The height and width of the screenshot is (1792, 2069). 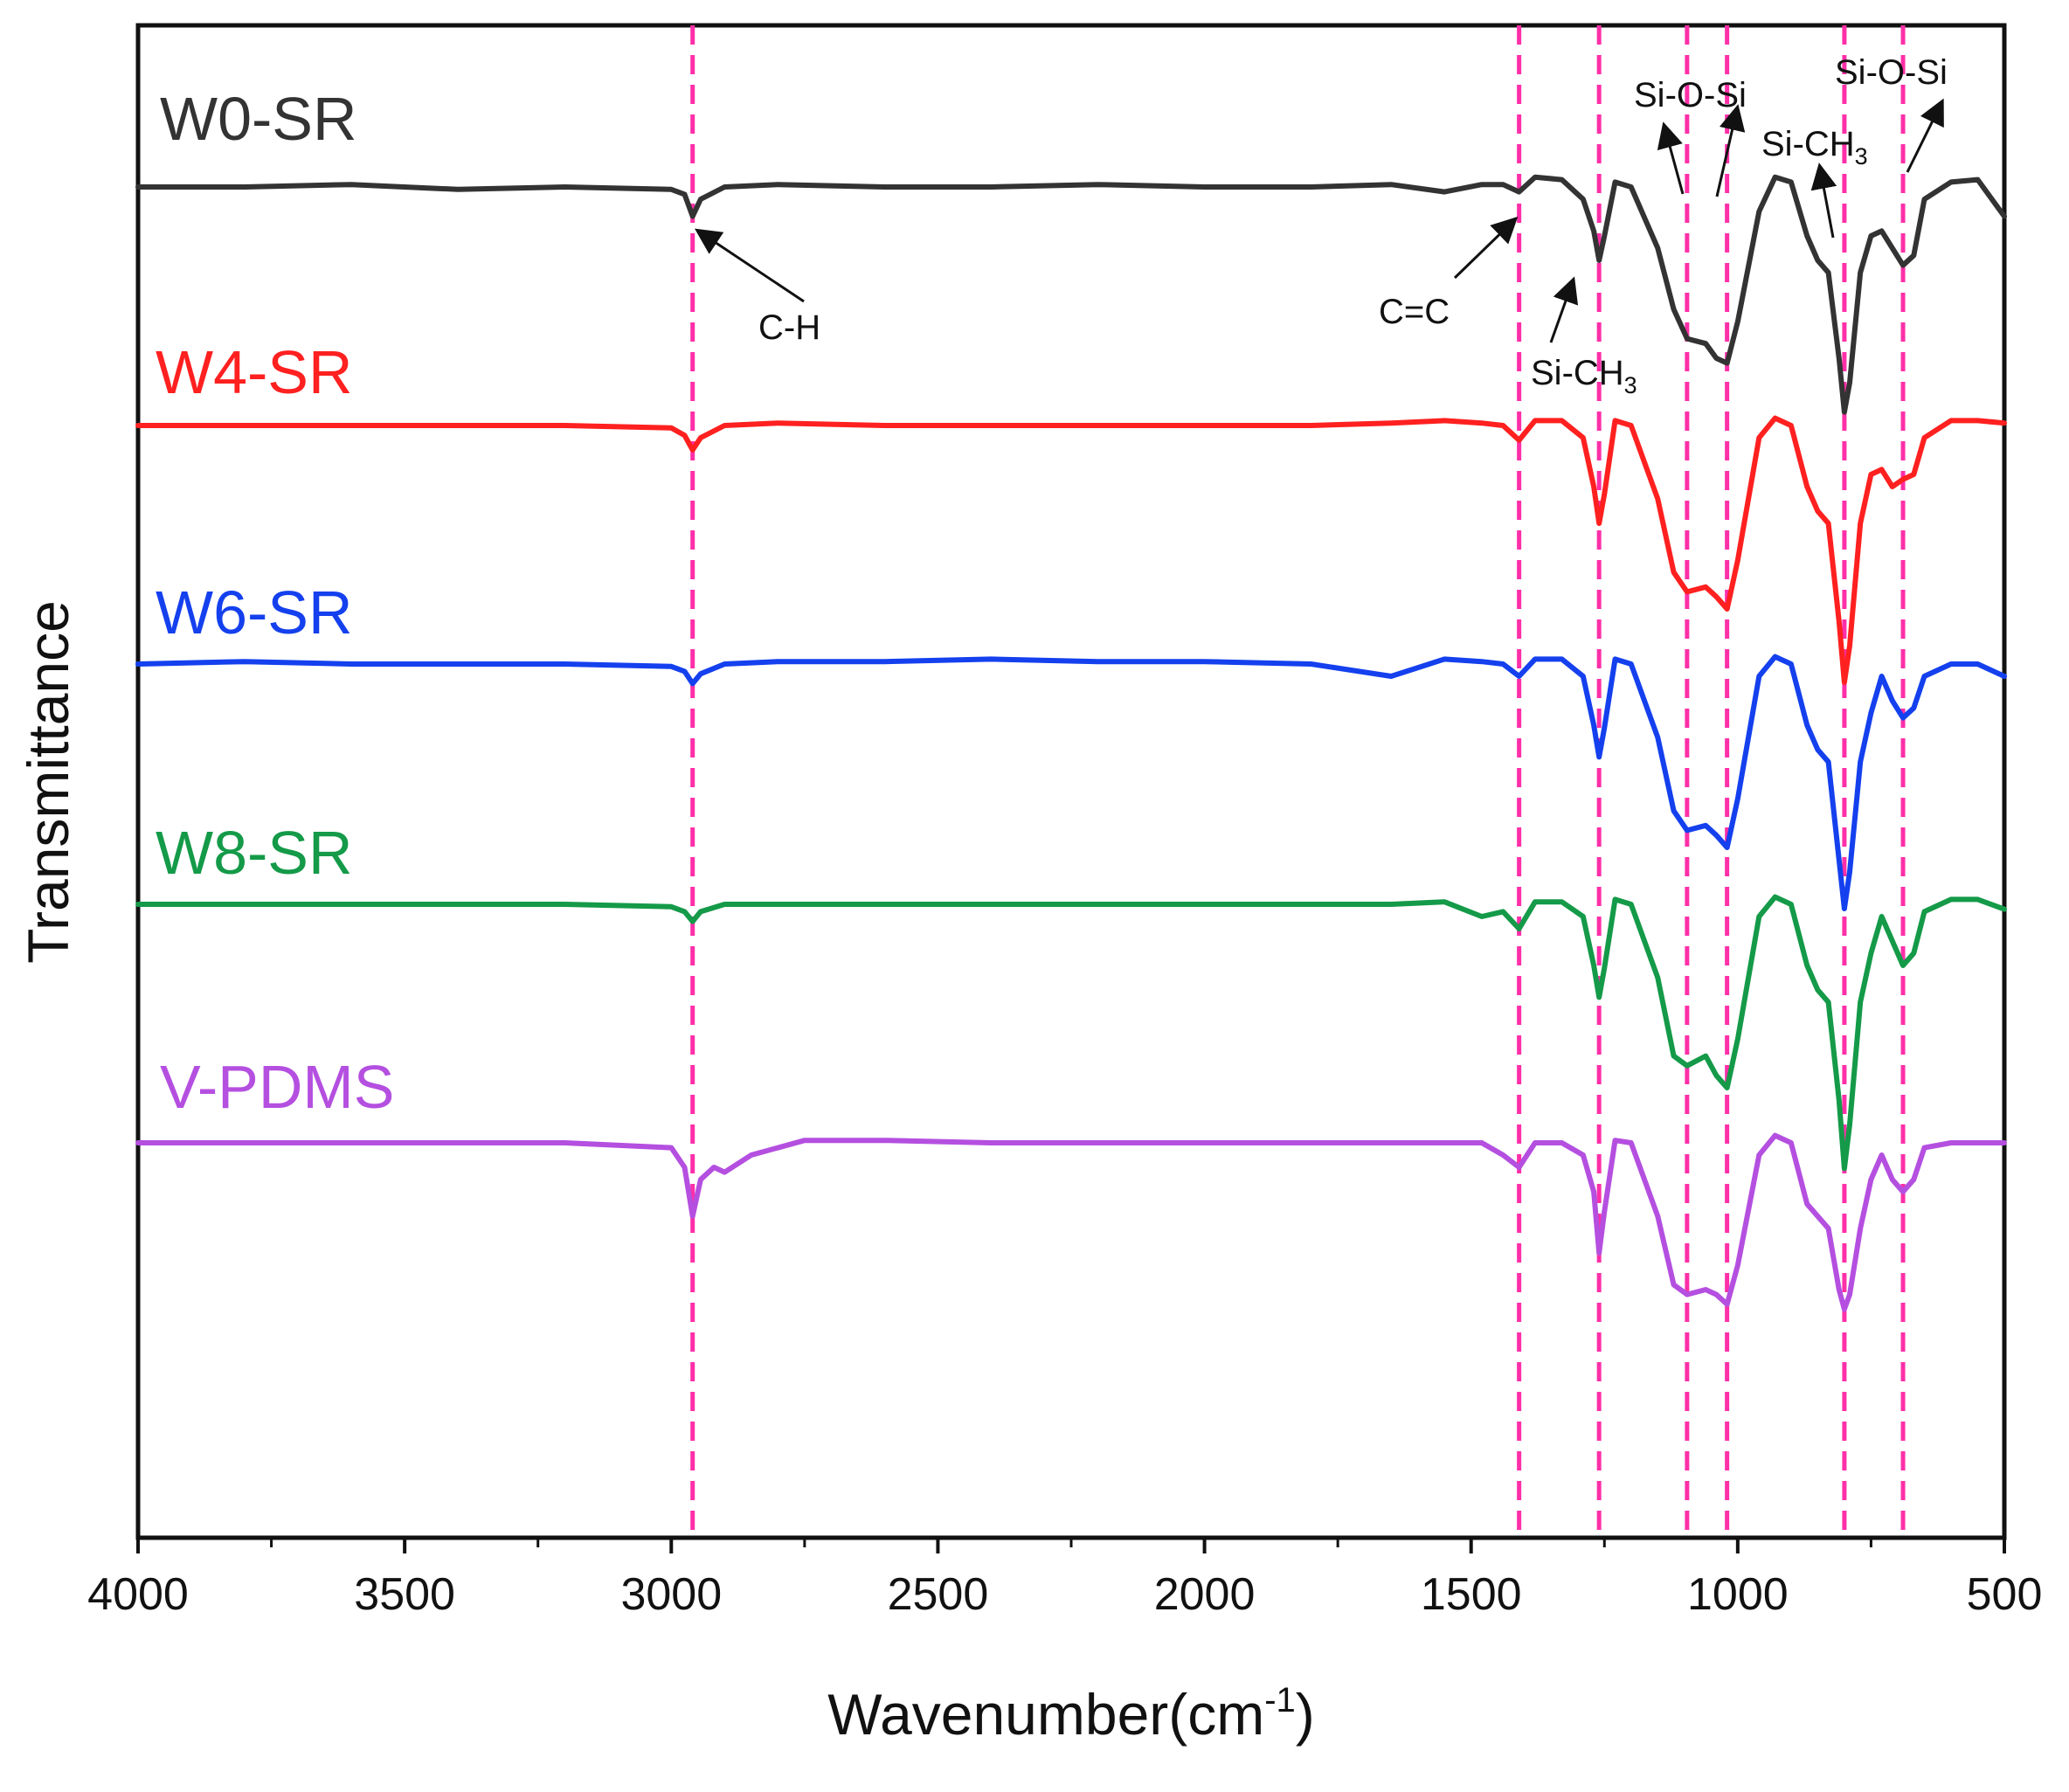 I want to click on x-tick-label-1000: 1000, so click(x=1738, y=1594).